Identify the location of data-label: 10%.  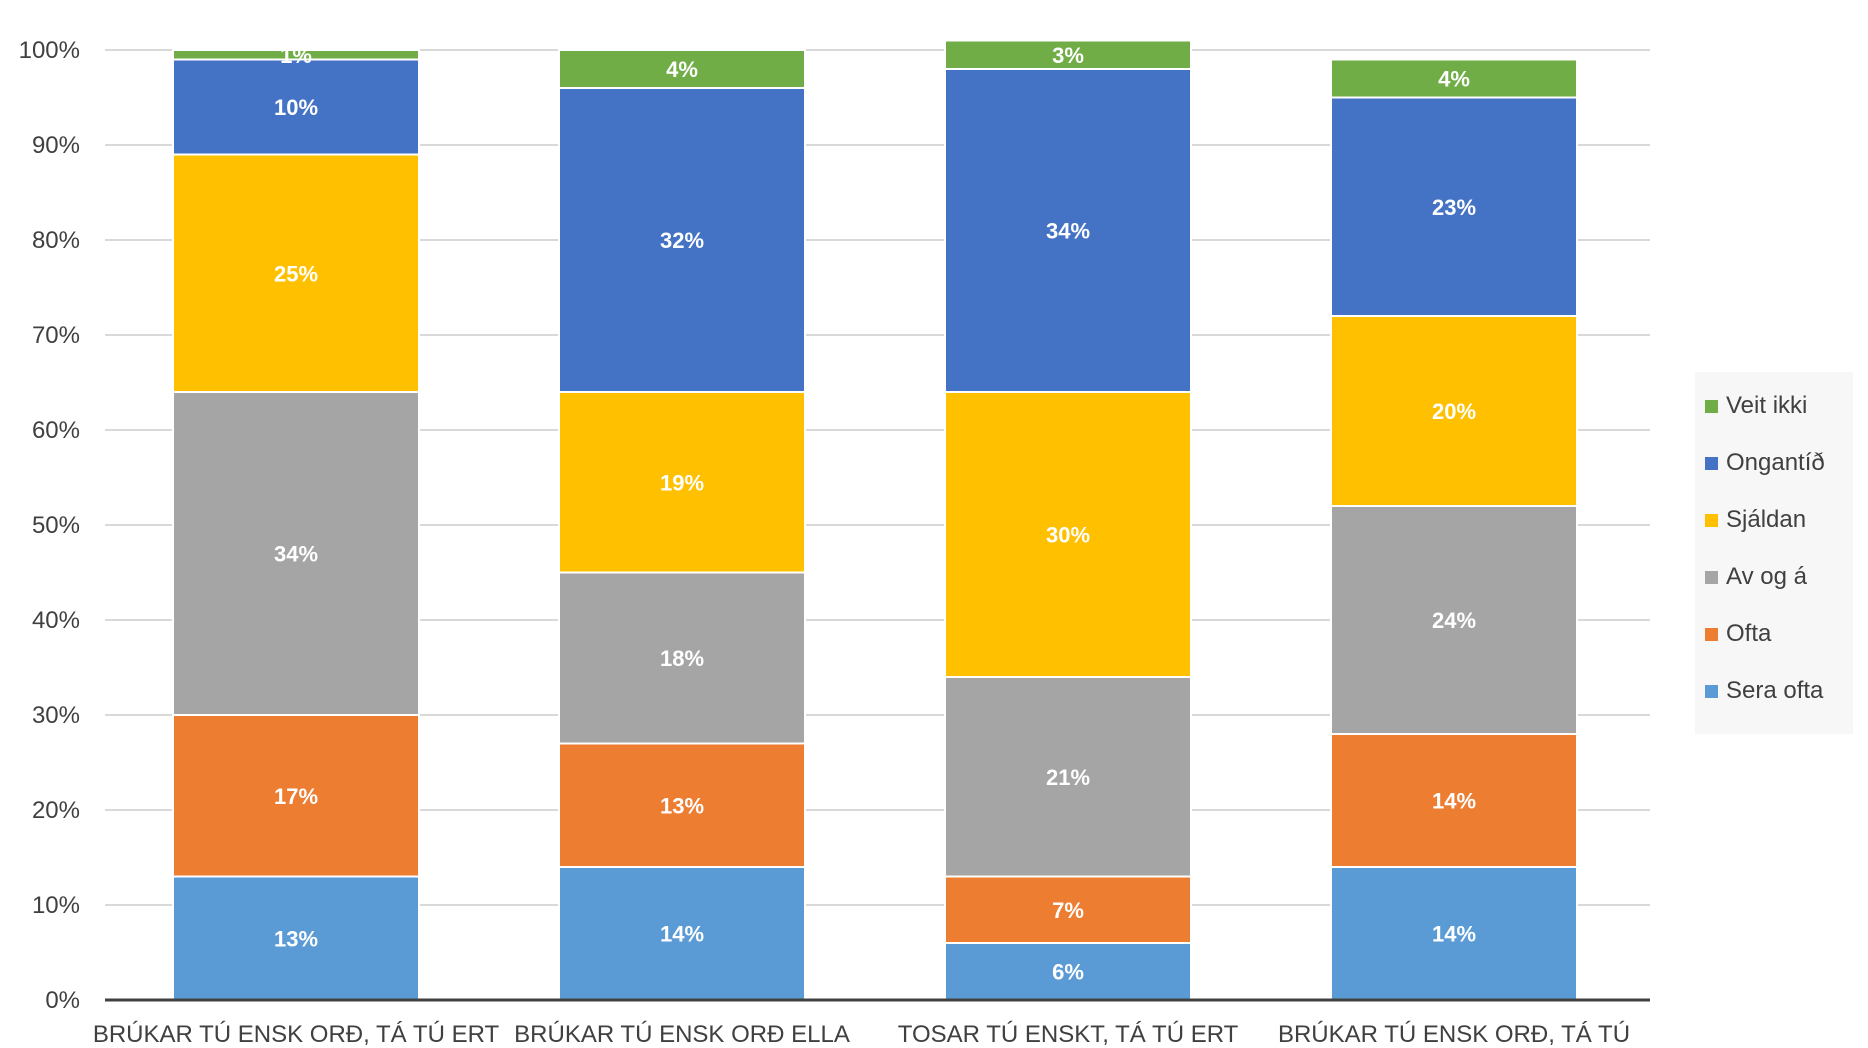
(296, 107).